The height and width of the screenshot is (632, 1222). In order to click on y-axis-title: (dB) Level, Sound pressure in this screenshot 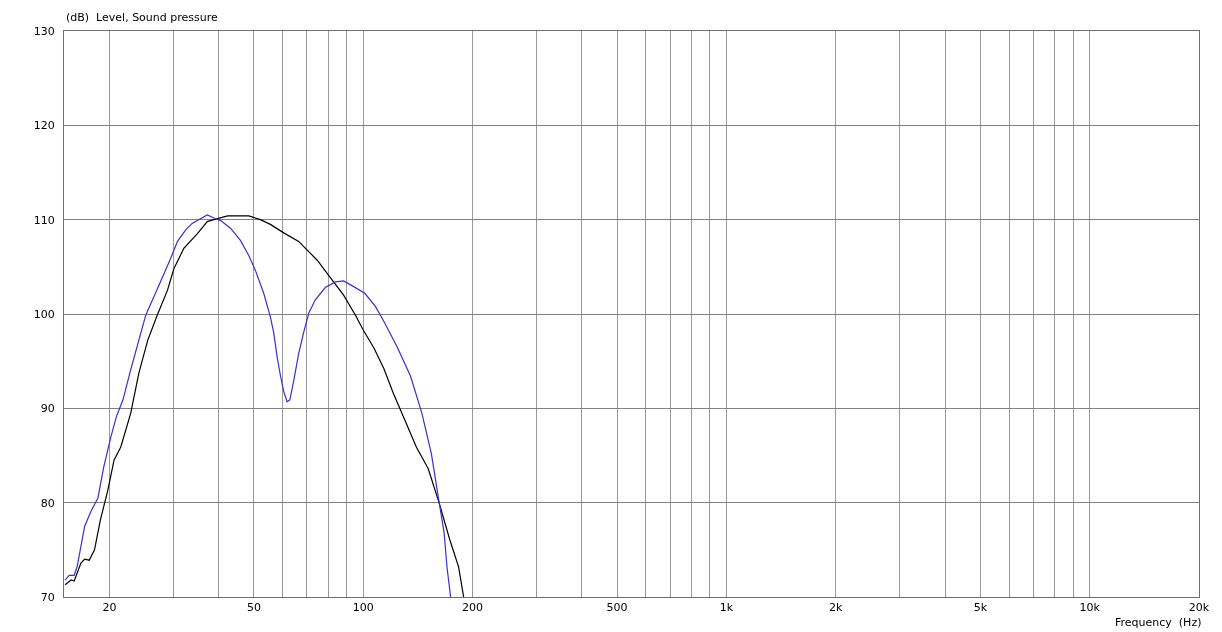, I will do `click(142, 17)`.